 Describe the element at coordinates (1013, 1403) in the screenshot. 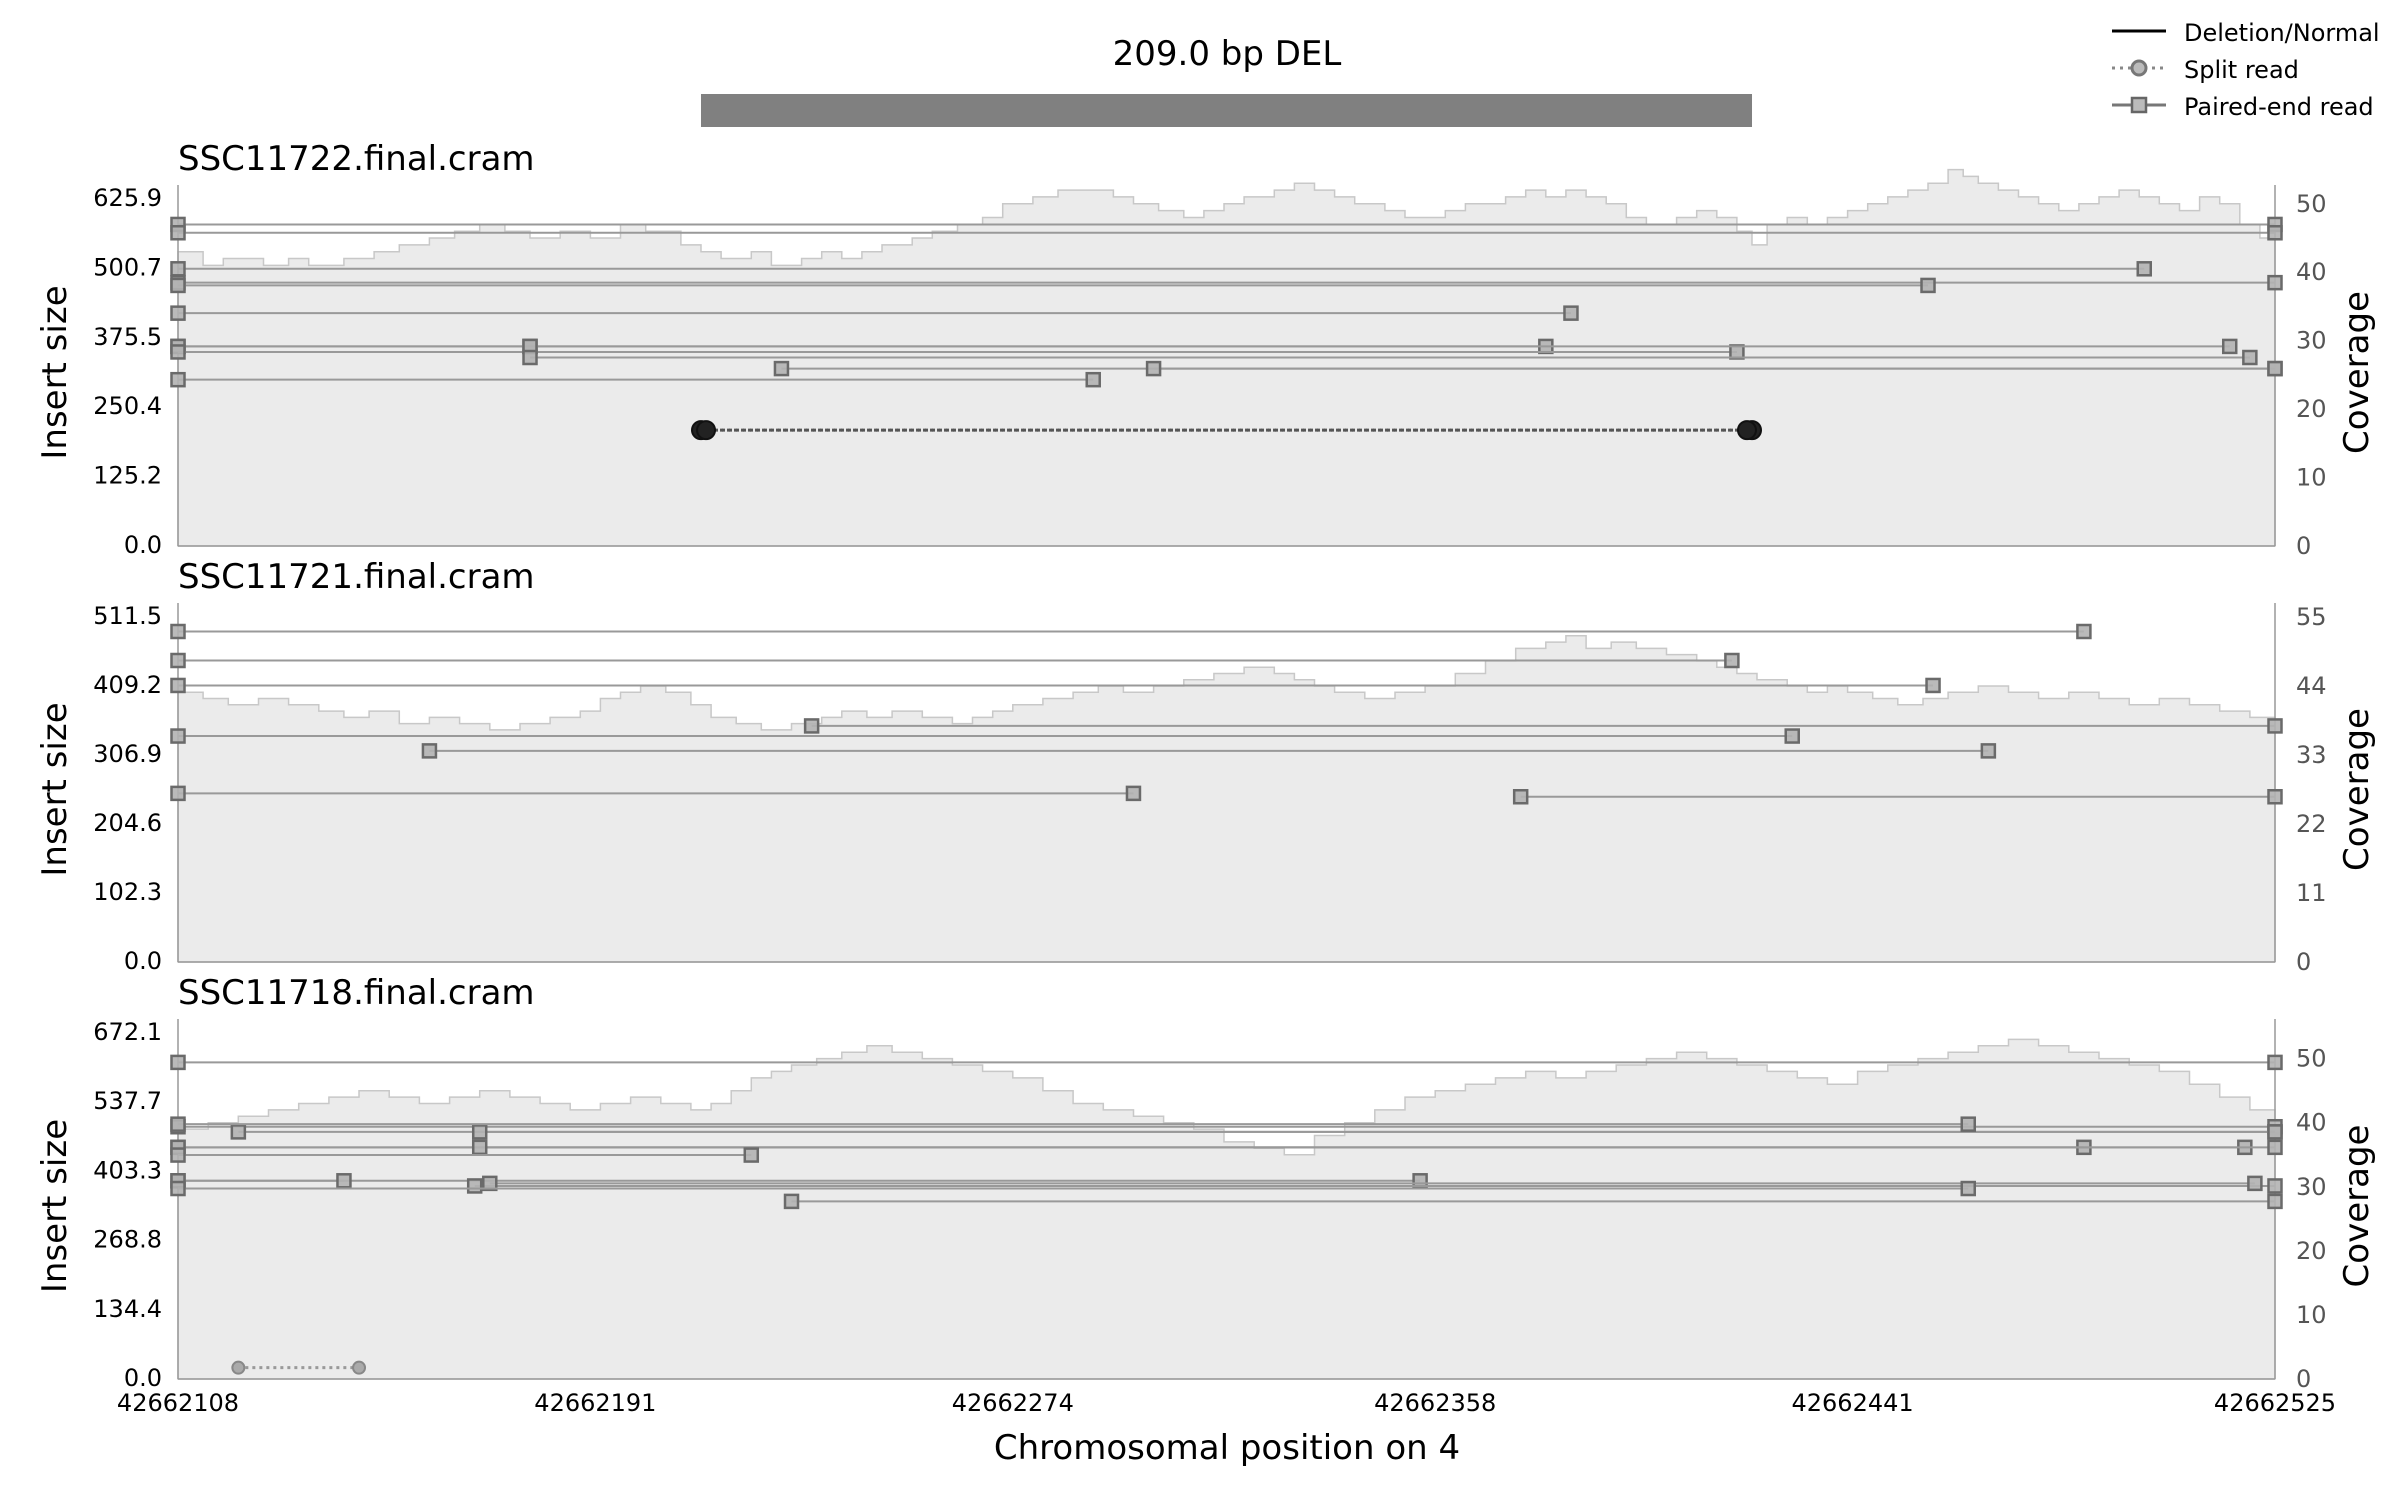

I see `x-tick-label: 42662274` at that location.